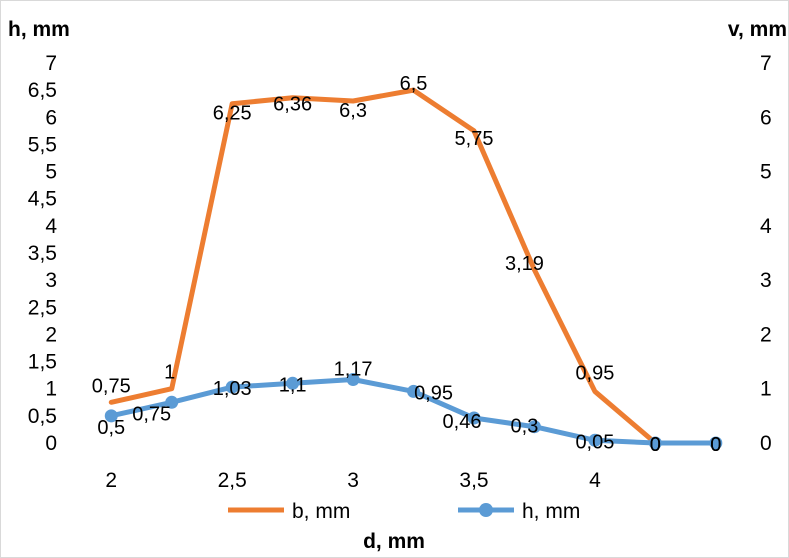 This screenshot has width=789, height=558. Describe the element at coordinates (51, 63) in the screenshot. I see `left-tick-label: 7` at that location.